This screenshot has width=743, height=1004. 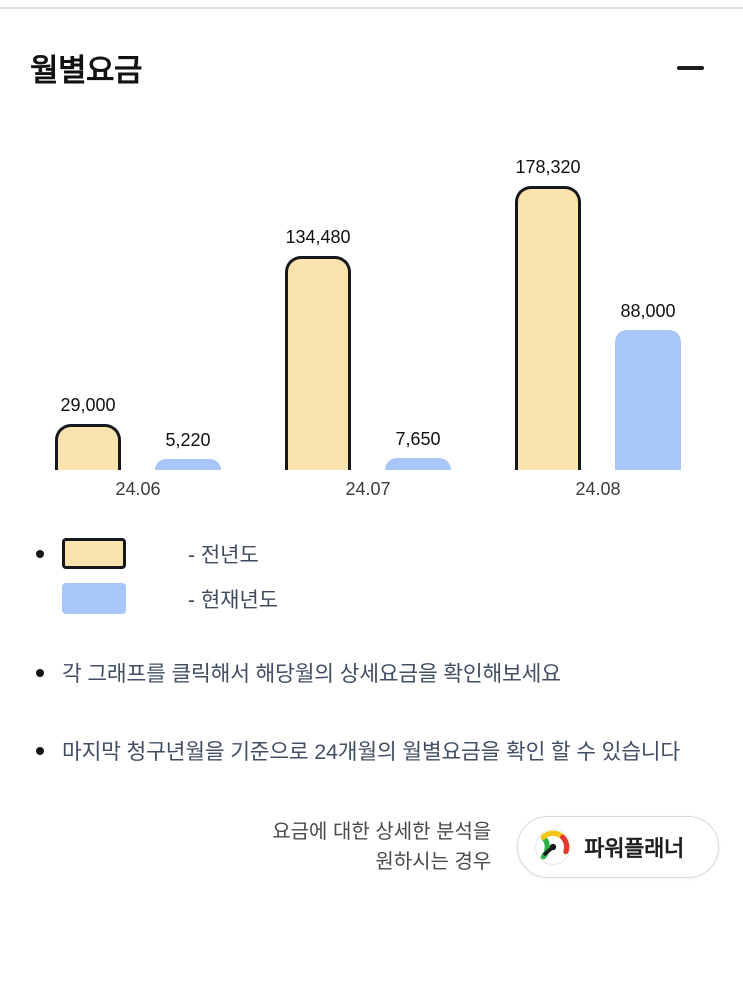 I want to click on footer: 요금에 대한 상세한 분석을 원하시는 경우 파워플래너, so click(x=371, y=847).